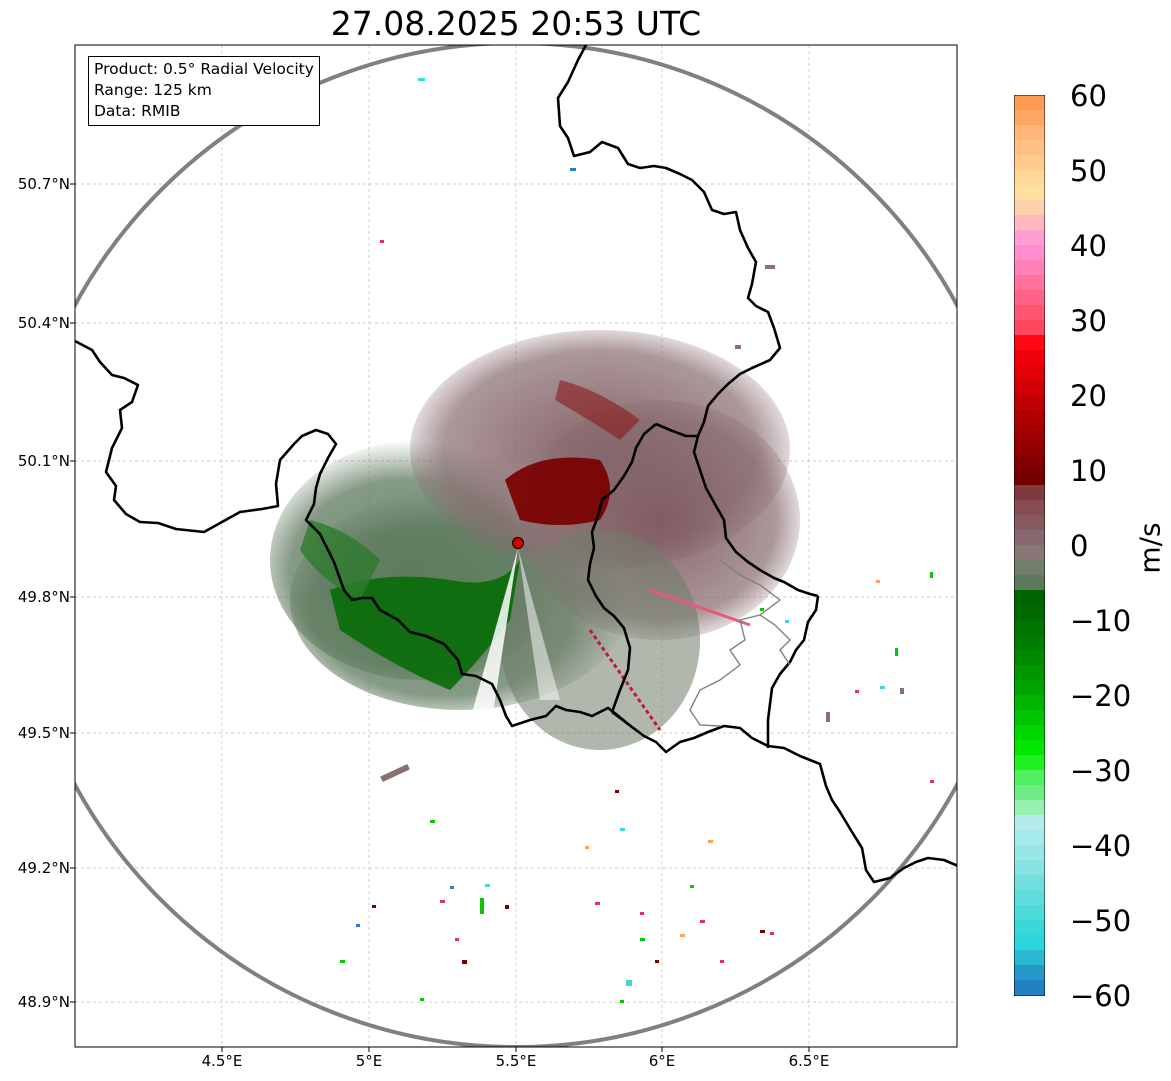 This screenshot has width=1171, height=1081. I want to click on colorbar-tick-label: 60, so click(1088, 96).